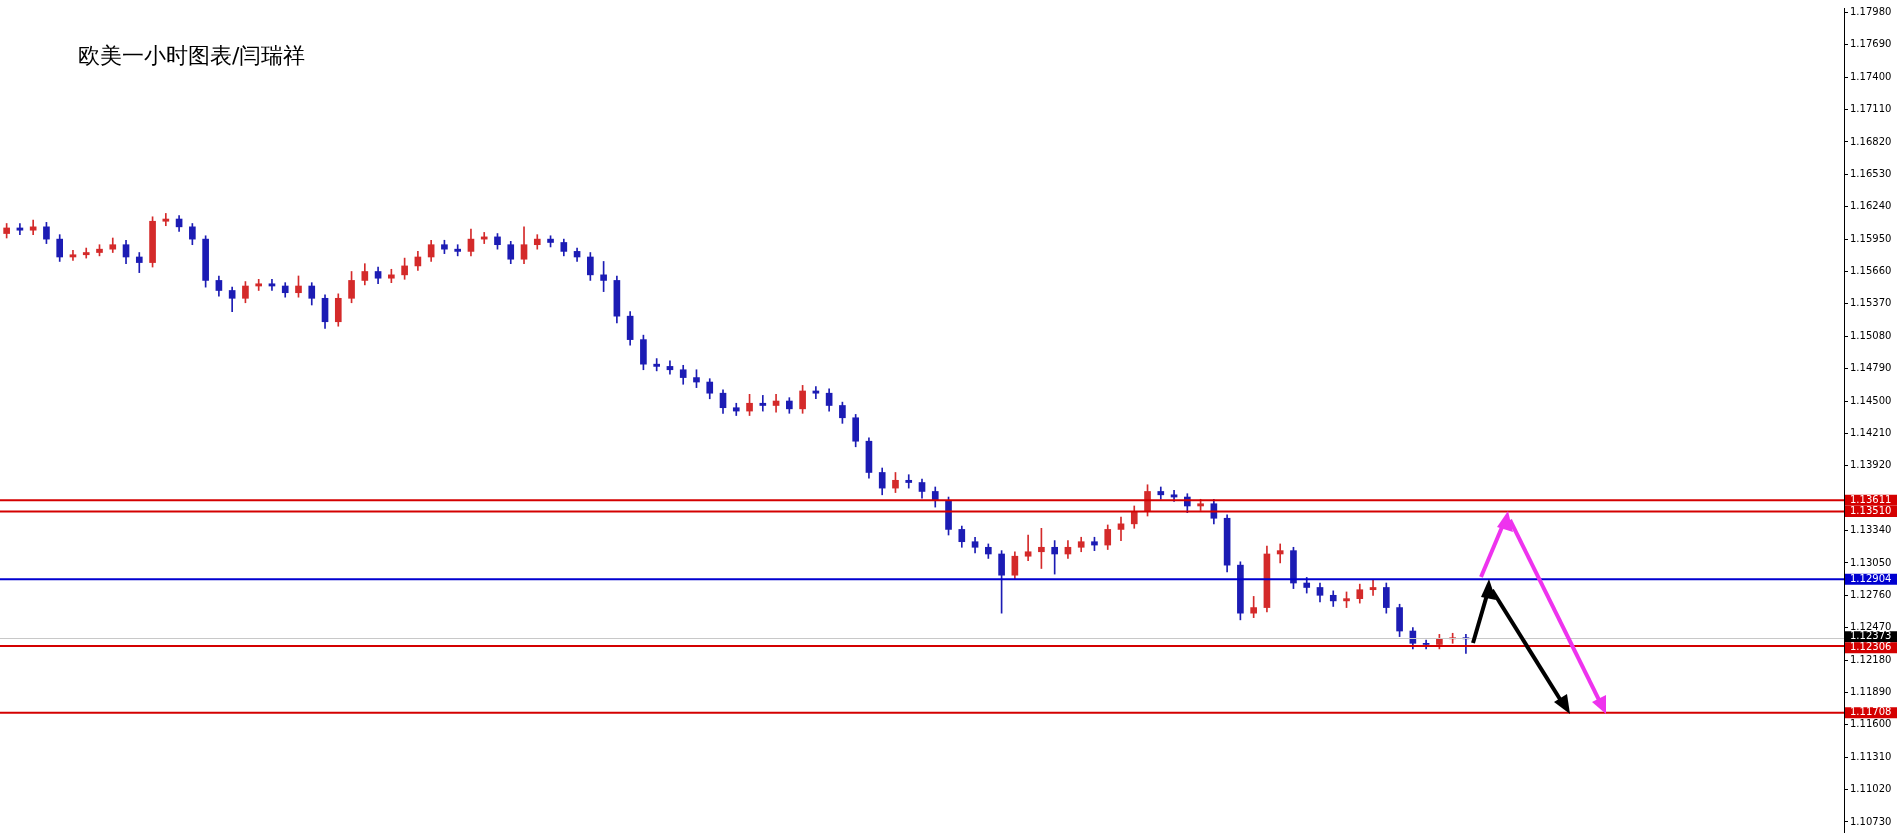  Describe the element at coordinates (1871, 400) in the screenshot. I see `y-tick-label: 1.14500` at that location.